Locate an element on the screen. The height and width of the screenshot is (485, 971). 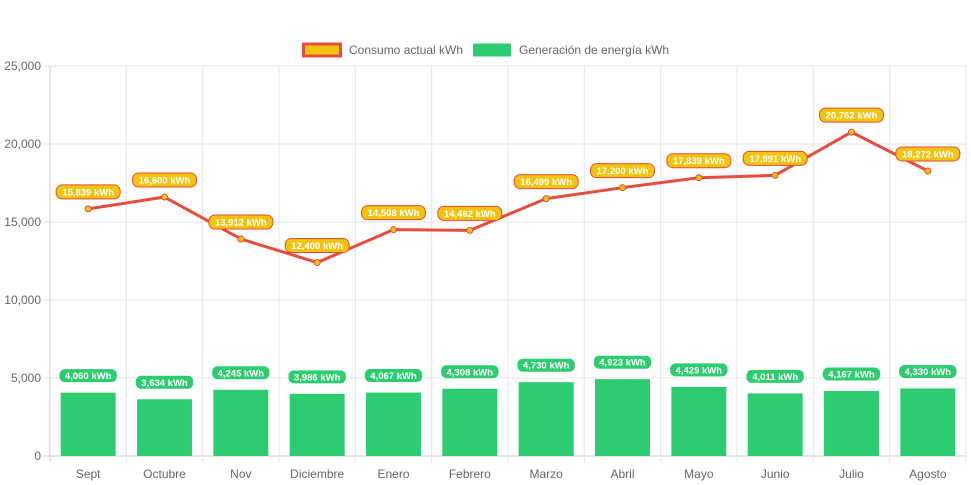
bar-value-label-text: 4,067 kWh is located at coordinates (393, 376).